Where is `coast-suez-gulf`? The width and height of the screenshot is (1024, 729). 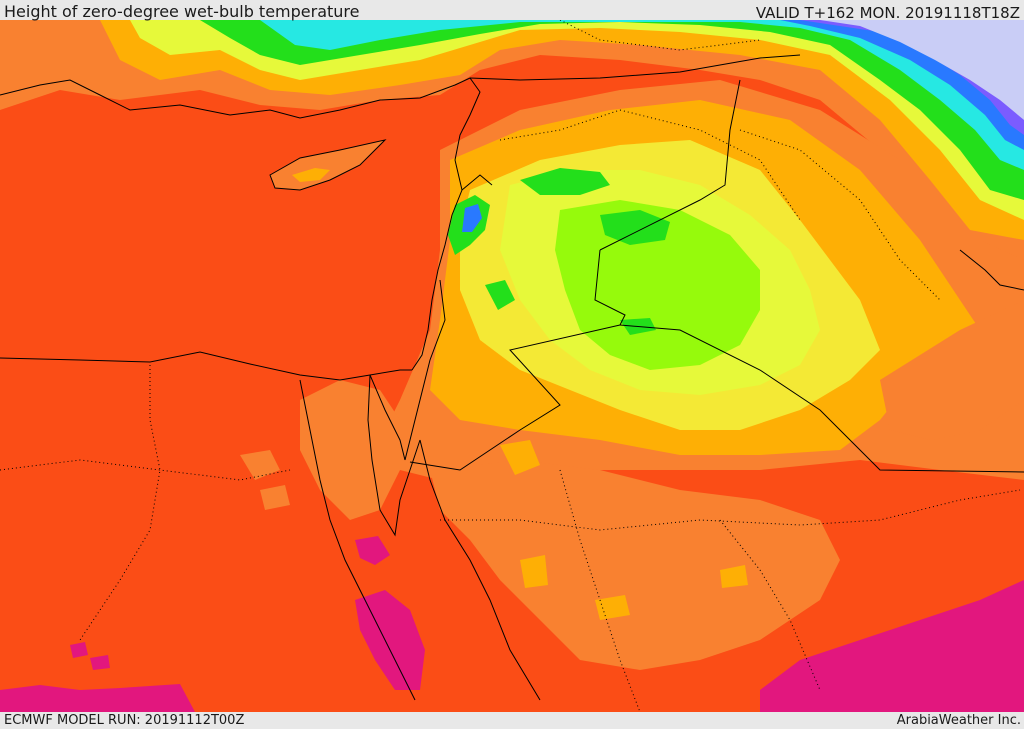 coast-suez-gulf is located at coordinates (394, 455).